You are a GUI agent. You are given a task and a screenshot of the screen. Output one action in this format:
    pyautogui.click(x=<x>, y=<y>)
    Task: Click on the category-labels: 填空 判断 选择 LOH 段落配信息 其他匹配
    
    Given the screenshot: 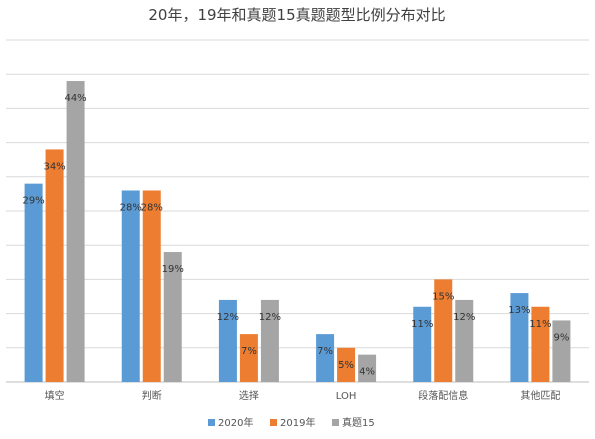 What is the action you would take?
    pyautogui.click(x=303, y=395)
    